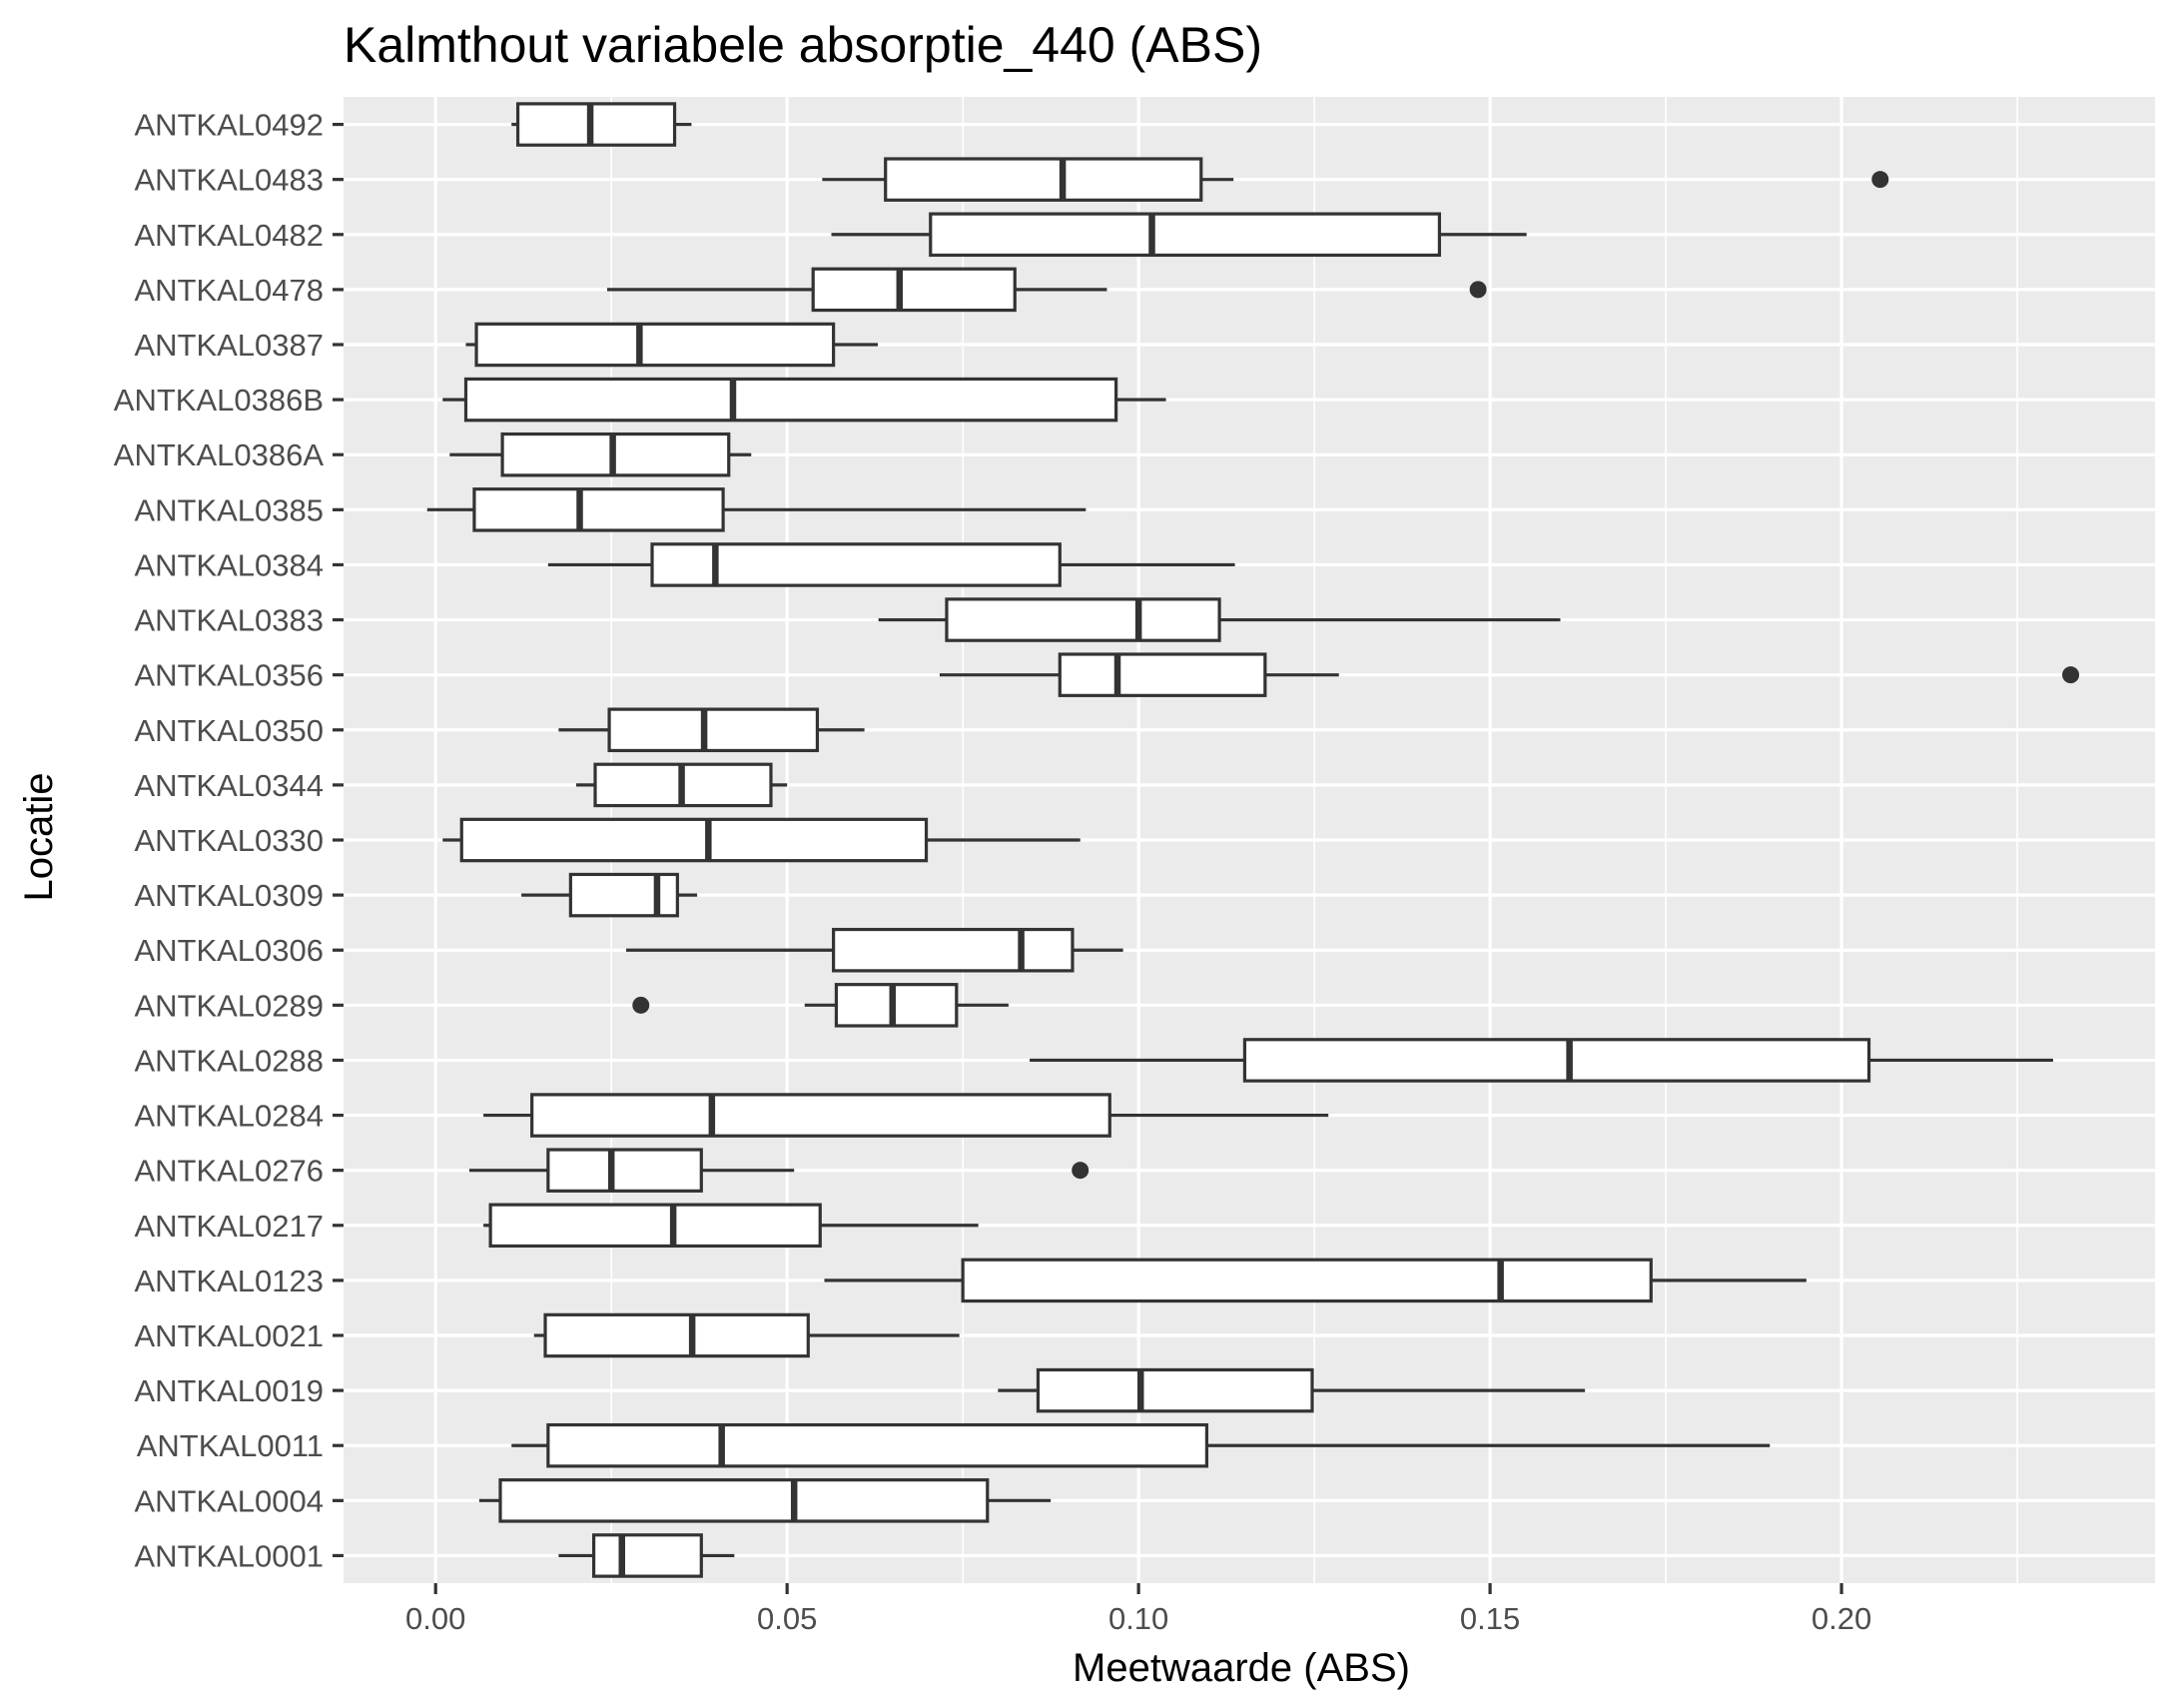  I want to click on box-antkal0021, so click(746, 1335).